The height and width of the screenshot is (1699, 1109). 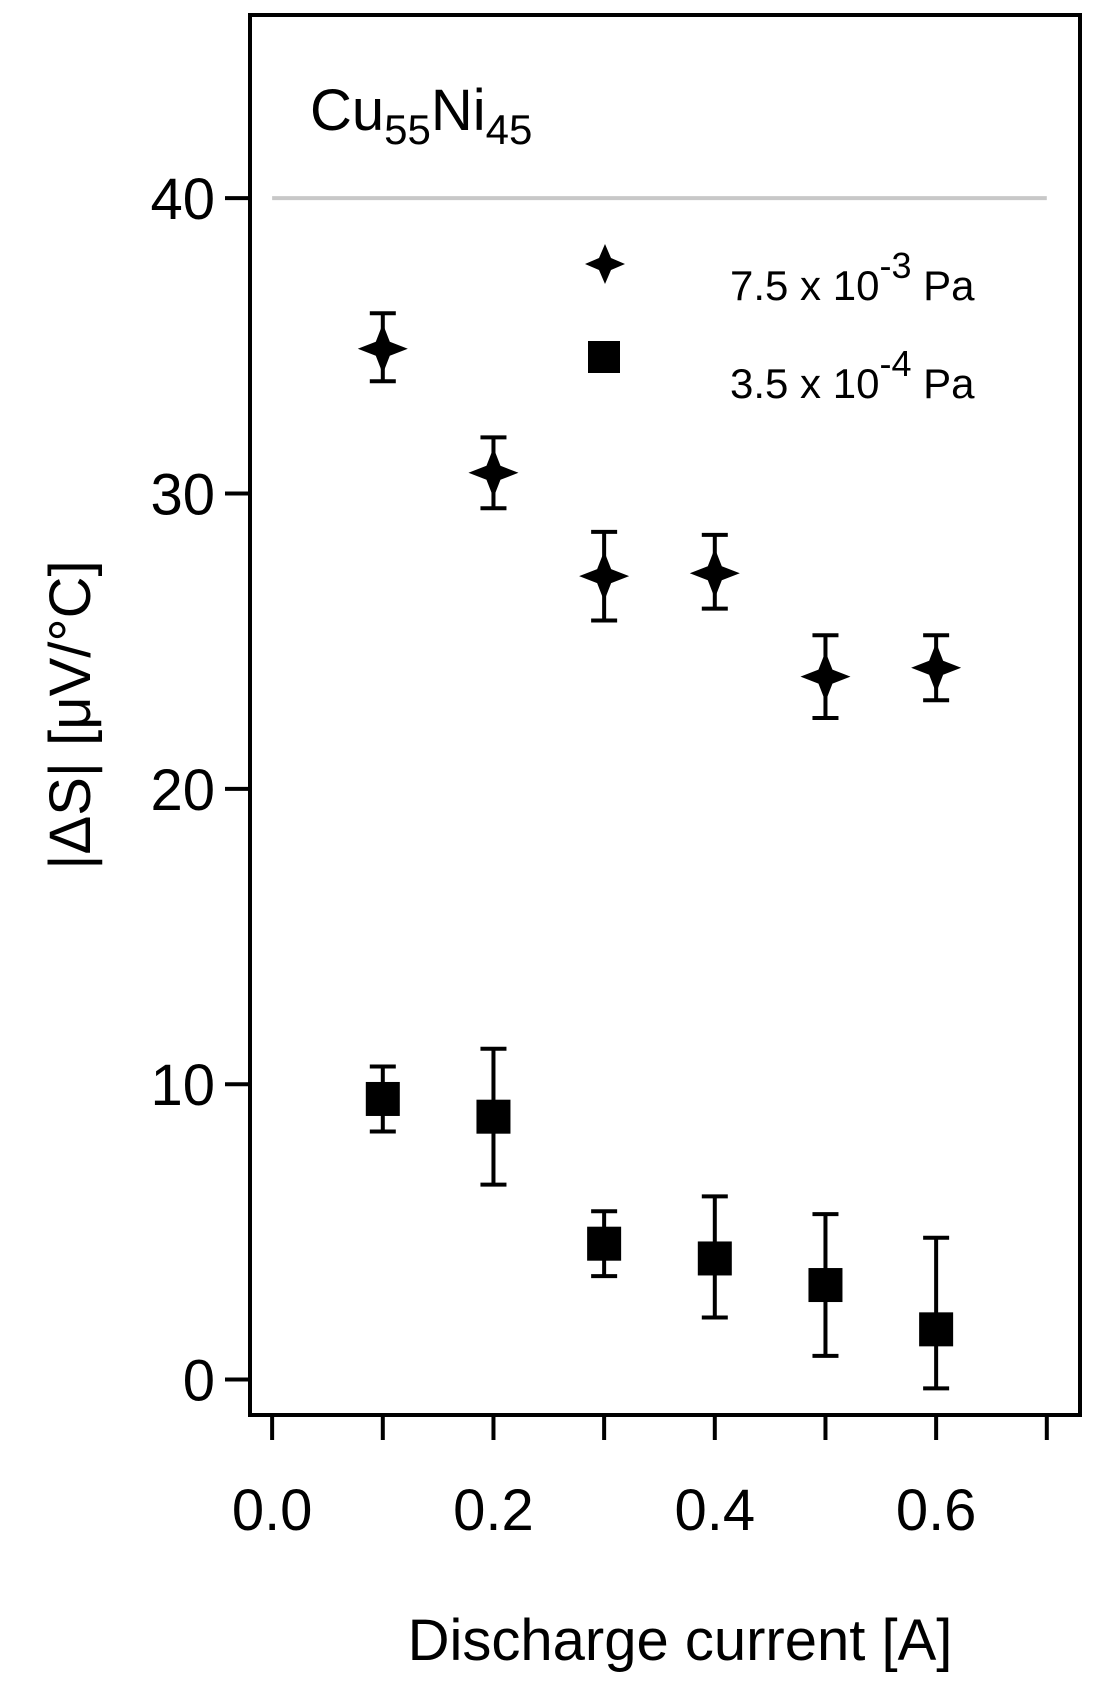 I want to click on y-tick-label-4: 40, so click(x=182, y=199).